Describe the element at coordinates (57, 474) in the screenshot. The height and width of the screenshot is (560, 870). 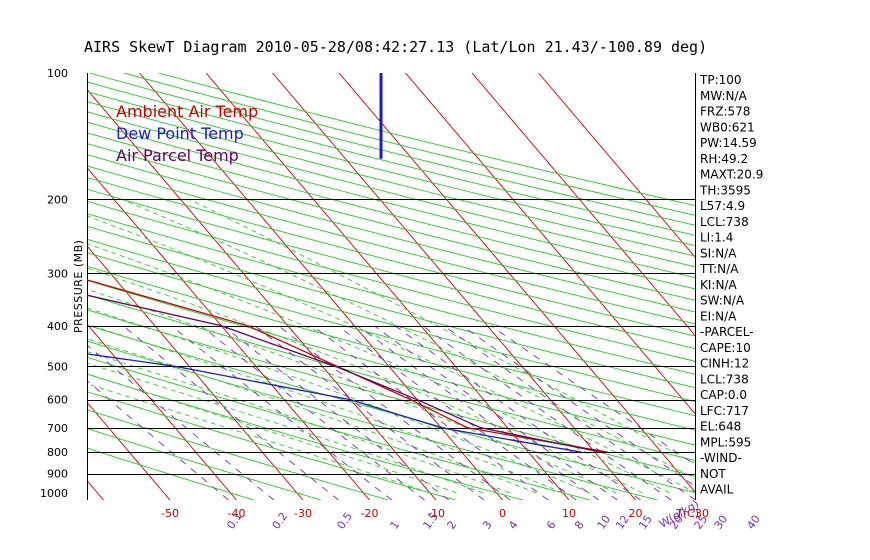
I see `pressure-tick-label: 900` at that location.